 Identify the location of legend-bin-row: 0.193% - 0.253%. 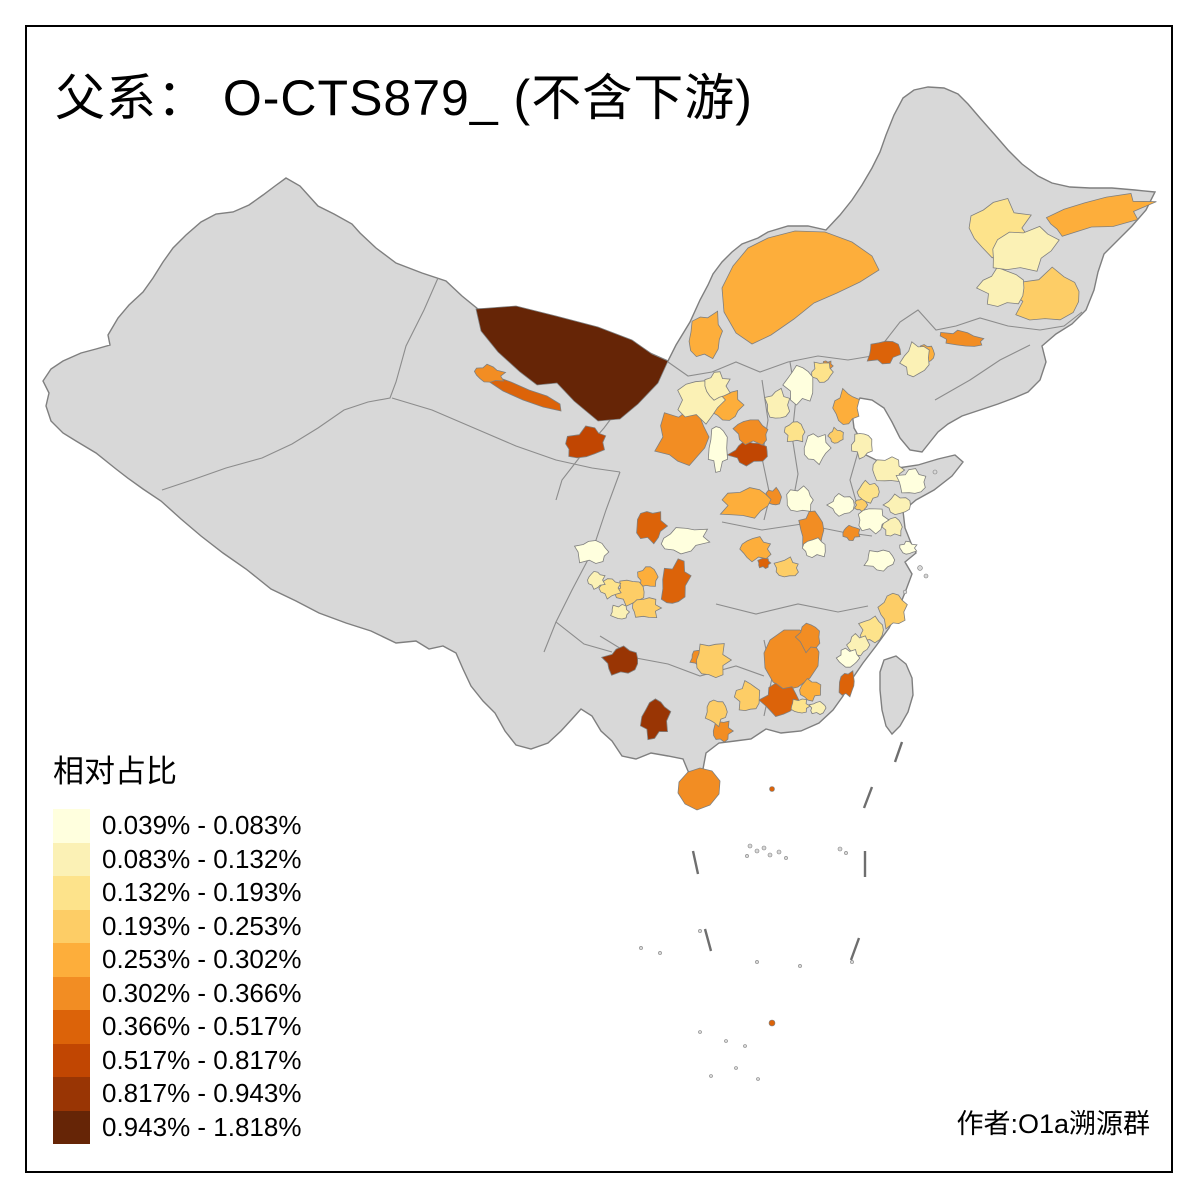
(177, 926).